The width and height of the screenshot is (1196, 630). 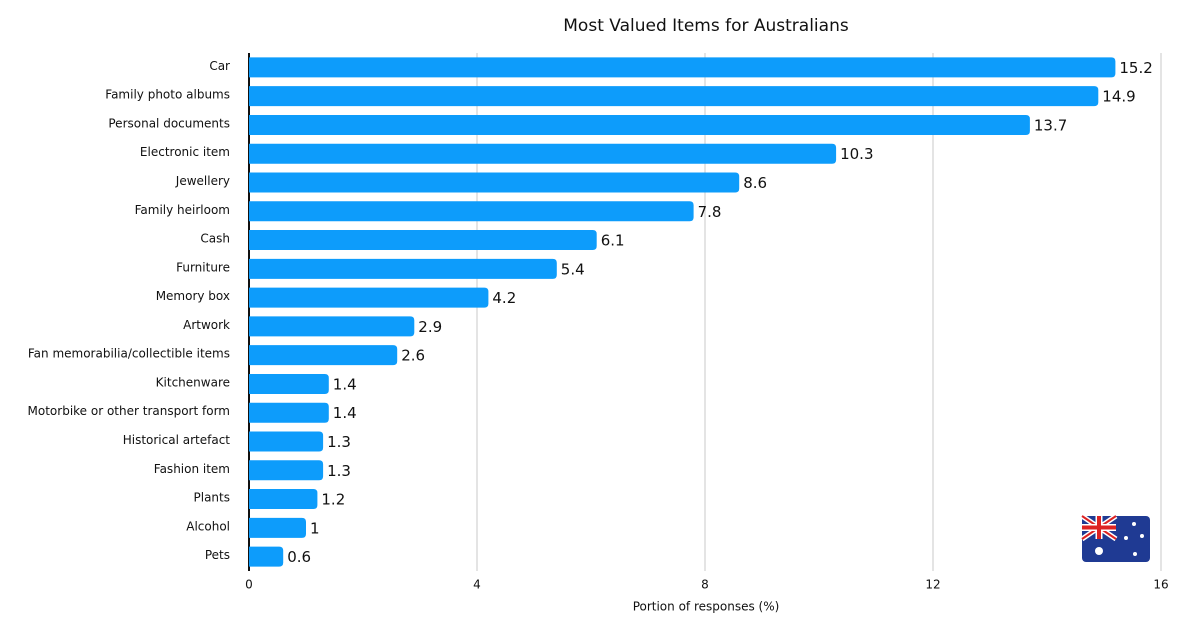 I want to click on value-label: 15.2, so click(x=1135, y=68).